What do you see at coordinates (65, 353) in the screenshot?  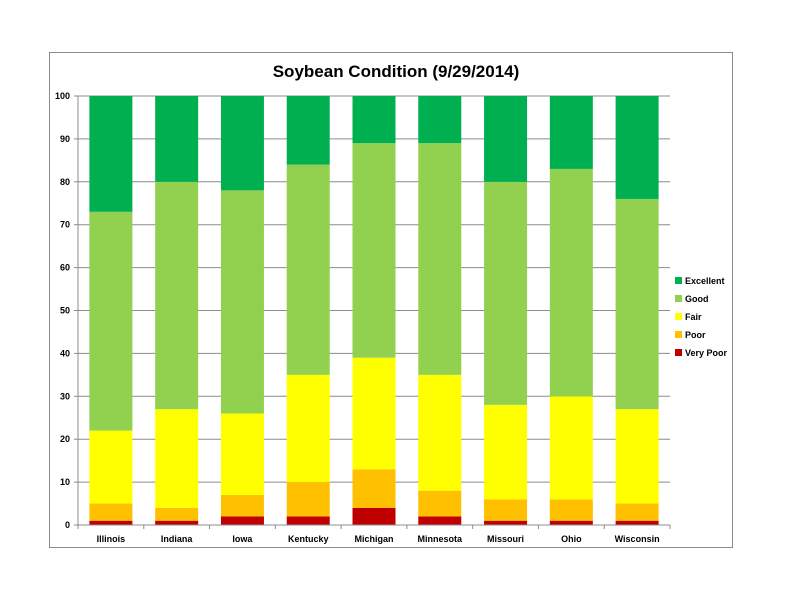 I see `y-tick-label: 40` at bounding box center [65, 353].